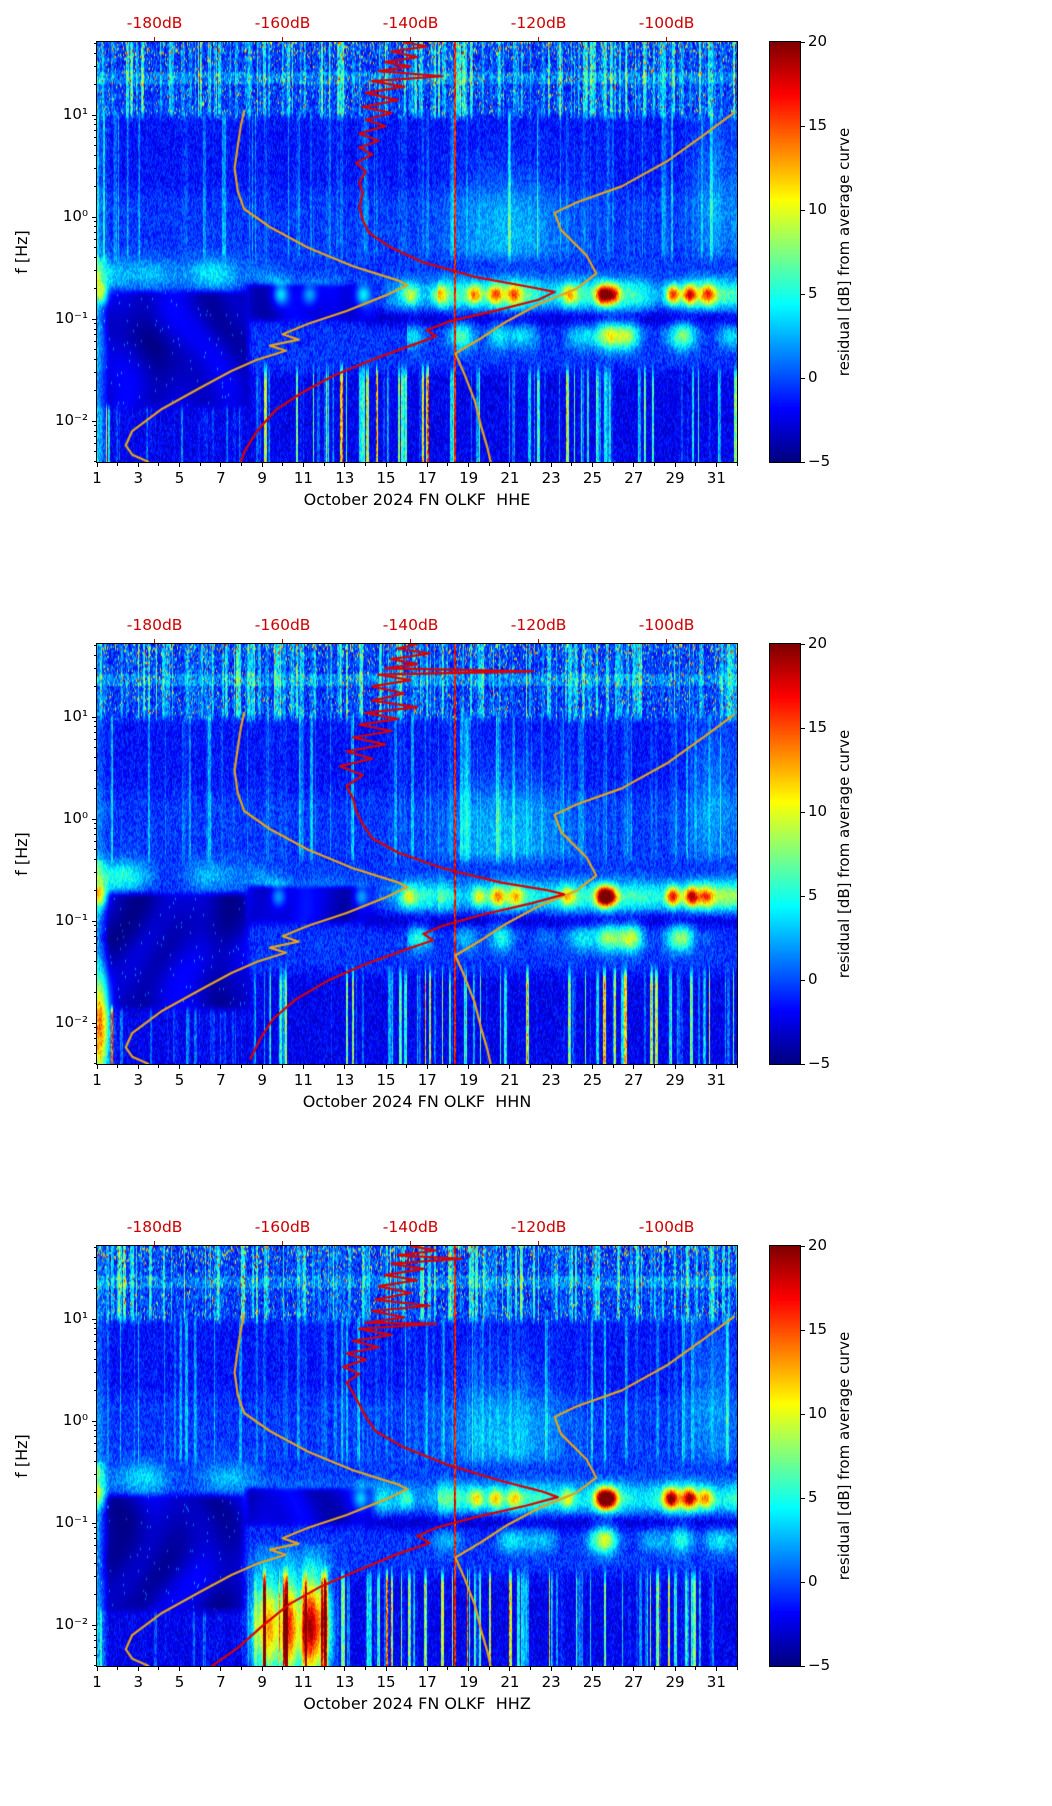 Image resolution: width=1052 pixels, height=1806 pixels. What do you see at coordinates (666, 23) in the screenshot?
I see `top-axis-tick-label: -100dB` at bounding box center [666, 23].